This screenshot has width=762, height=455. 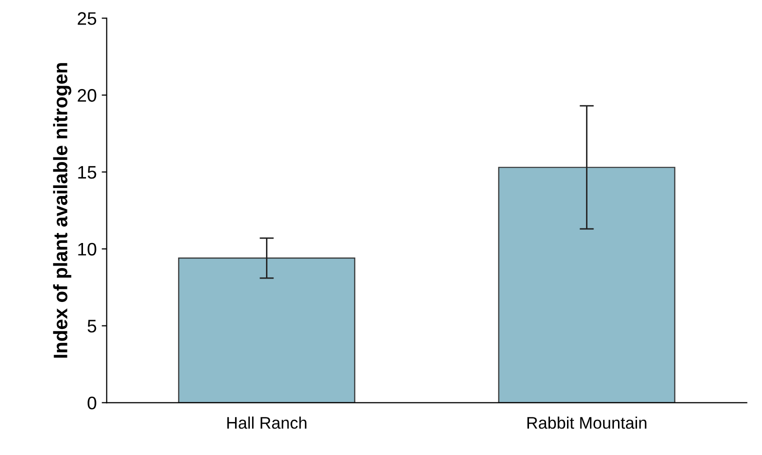 What do you see at coordinates (62, 210) in the screenshot?
I see `y-axis-title: Index of plant available nitrogen` at bounding box center [62, 210].